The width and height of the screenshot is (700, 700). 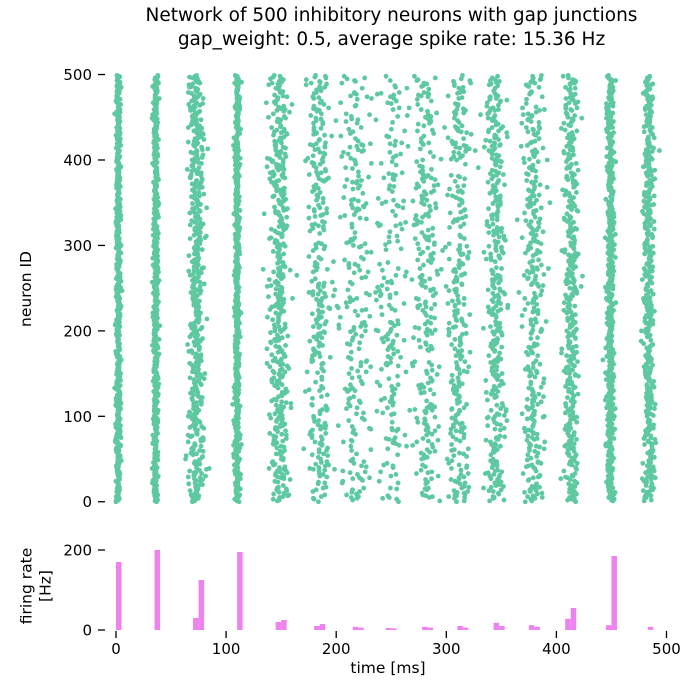 What do you see at coordinates (26, 289) in the screenshot?
I see `raster-y-axis-label: neuron ID` at bounding box center [26, 289].